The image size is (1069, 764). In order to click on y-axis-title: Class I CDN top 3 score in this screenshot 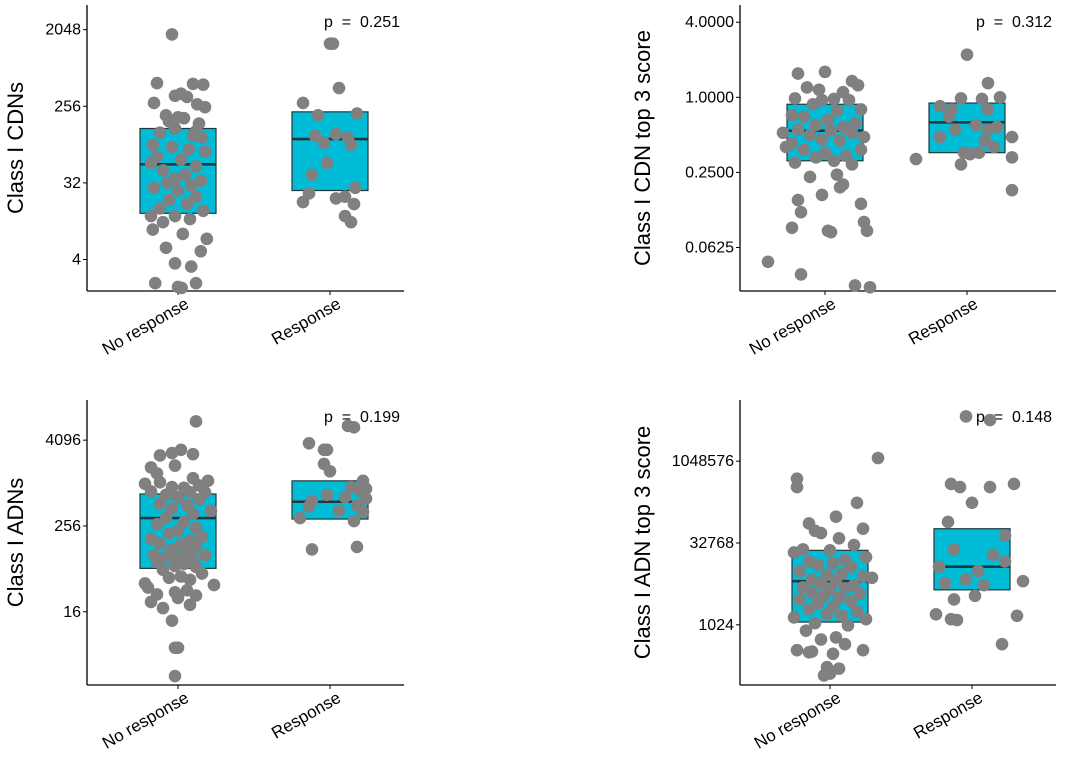, I will do `click(642, 148)`.